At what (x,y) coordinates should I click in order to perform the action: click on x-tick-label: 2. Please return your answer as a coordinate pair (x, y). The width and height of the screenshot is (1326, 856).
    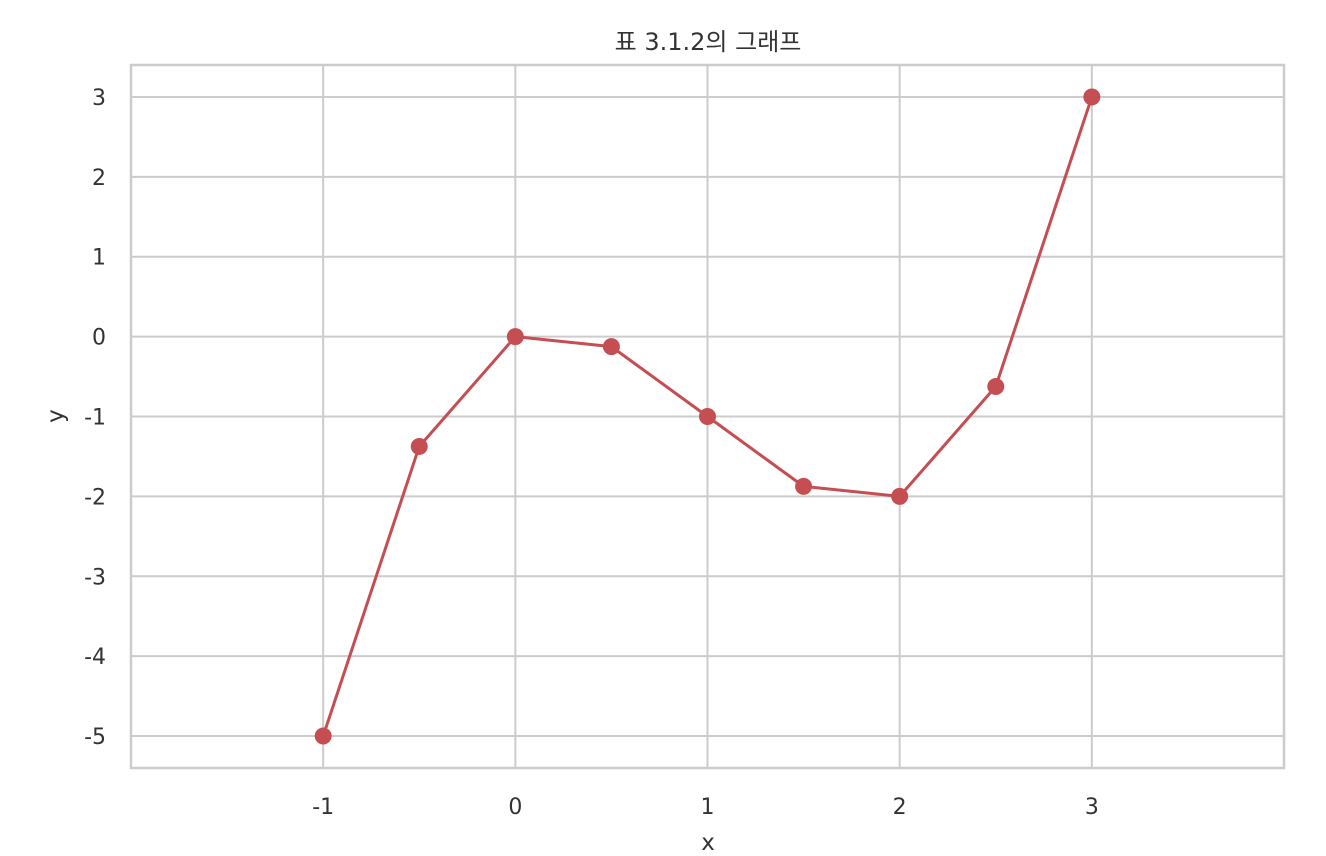
    Looking at the image, I should click on (900, 807).